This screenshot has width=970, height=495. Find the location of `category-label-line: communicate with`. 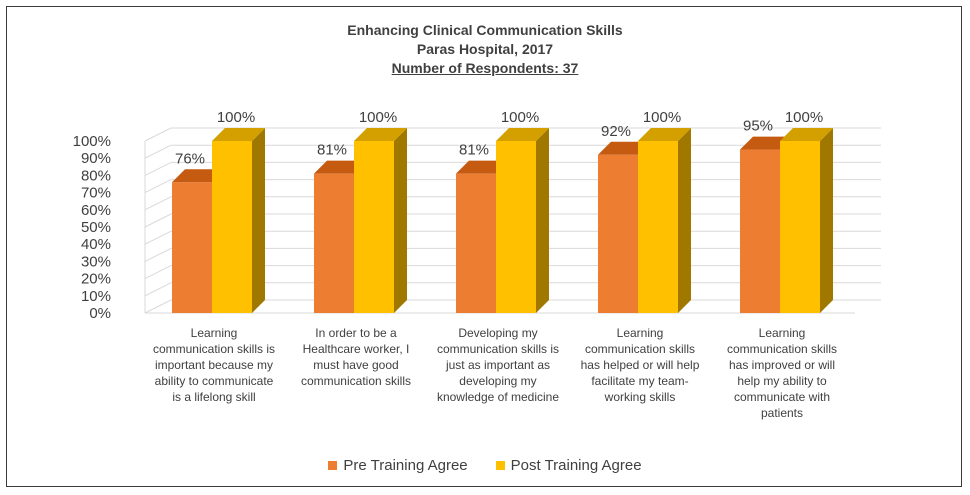

category-label-line: communicate with is located at coordinates (782, 397).